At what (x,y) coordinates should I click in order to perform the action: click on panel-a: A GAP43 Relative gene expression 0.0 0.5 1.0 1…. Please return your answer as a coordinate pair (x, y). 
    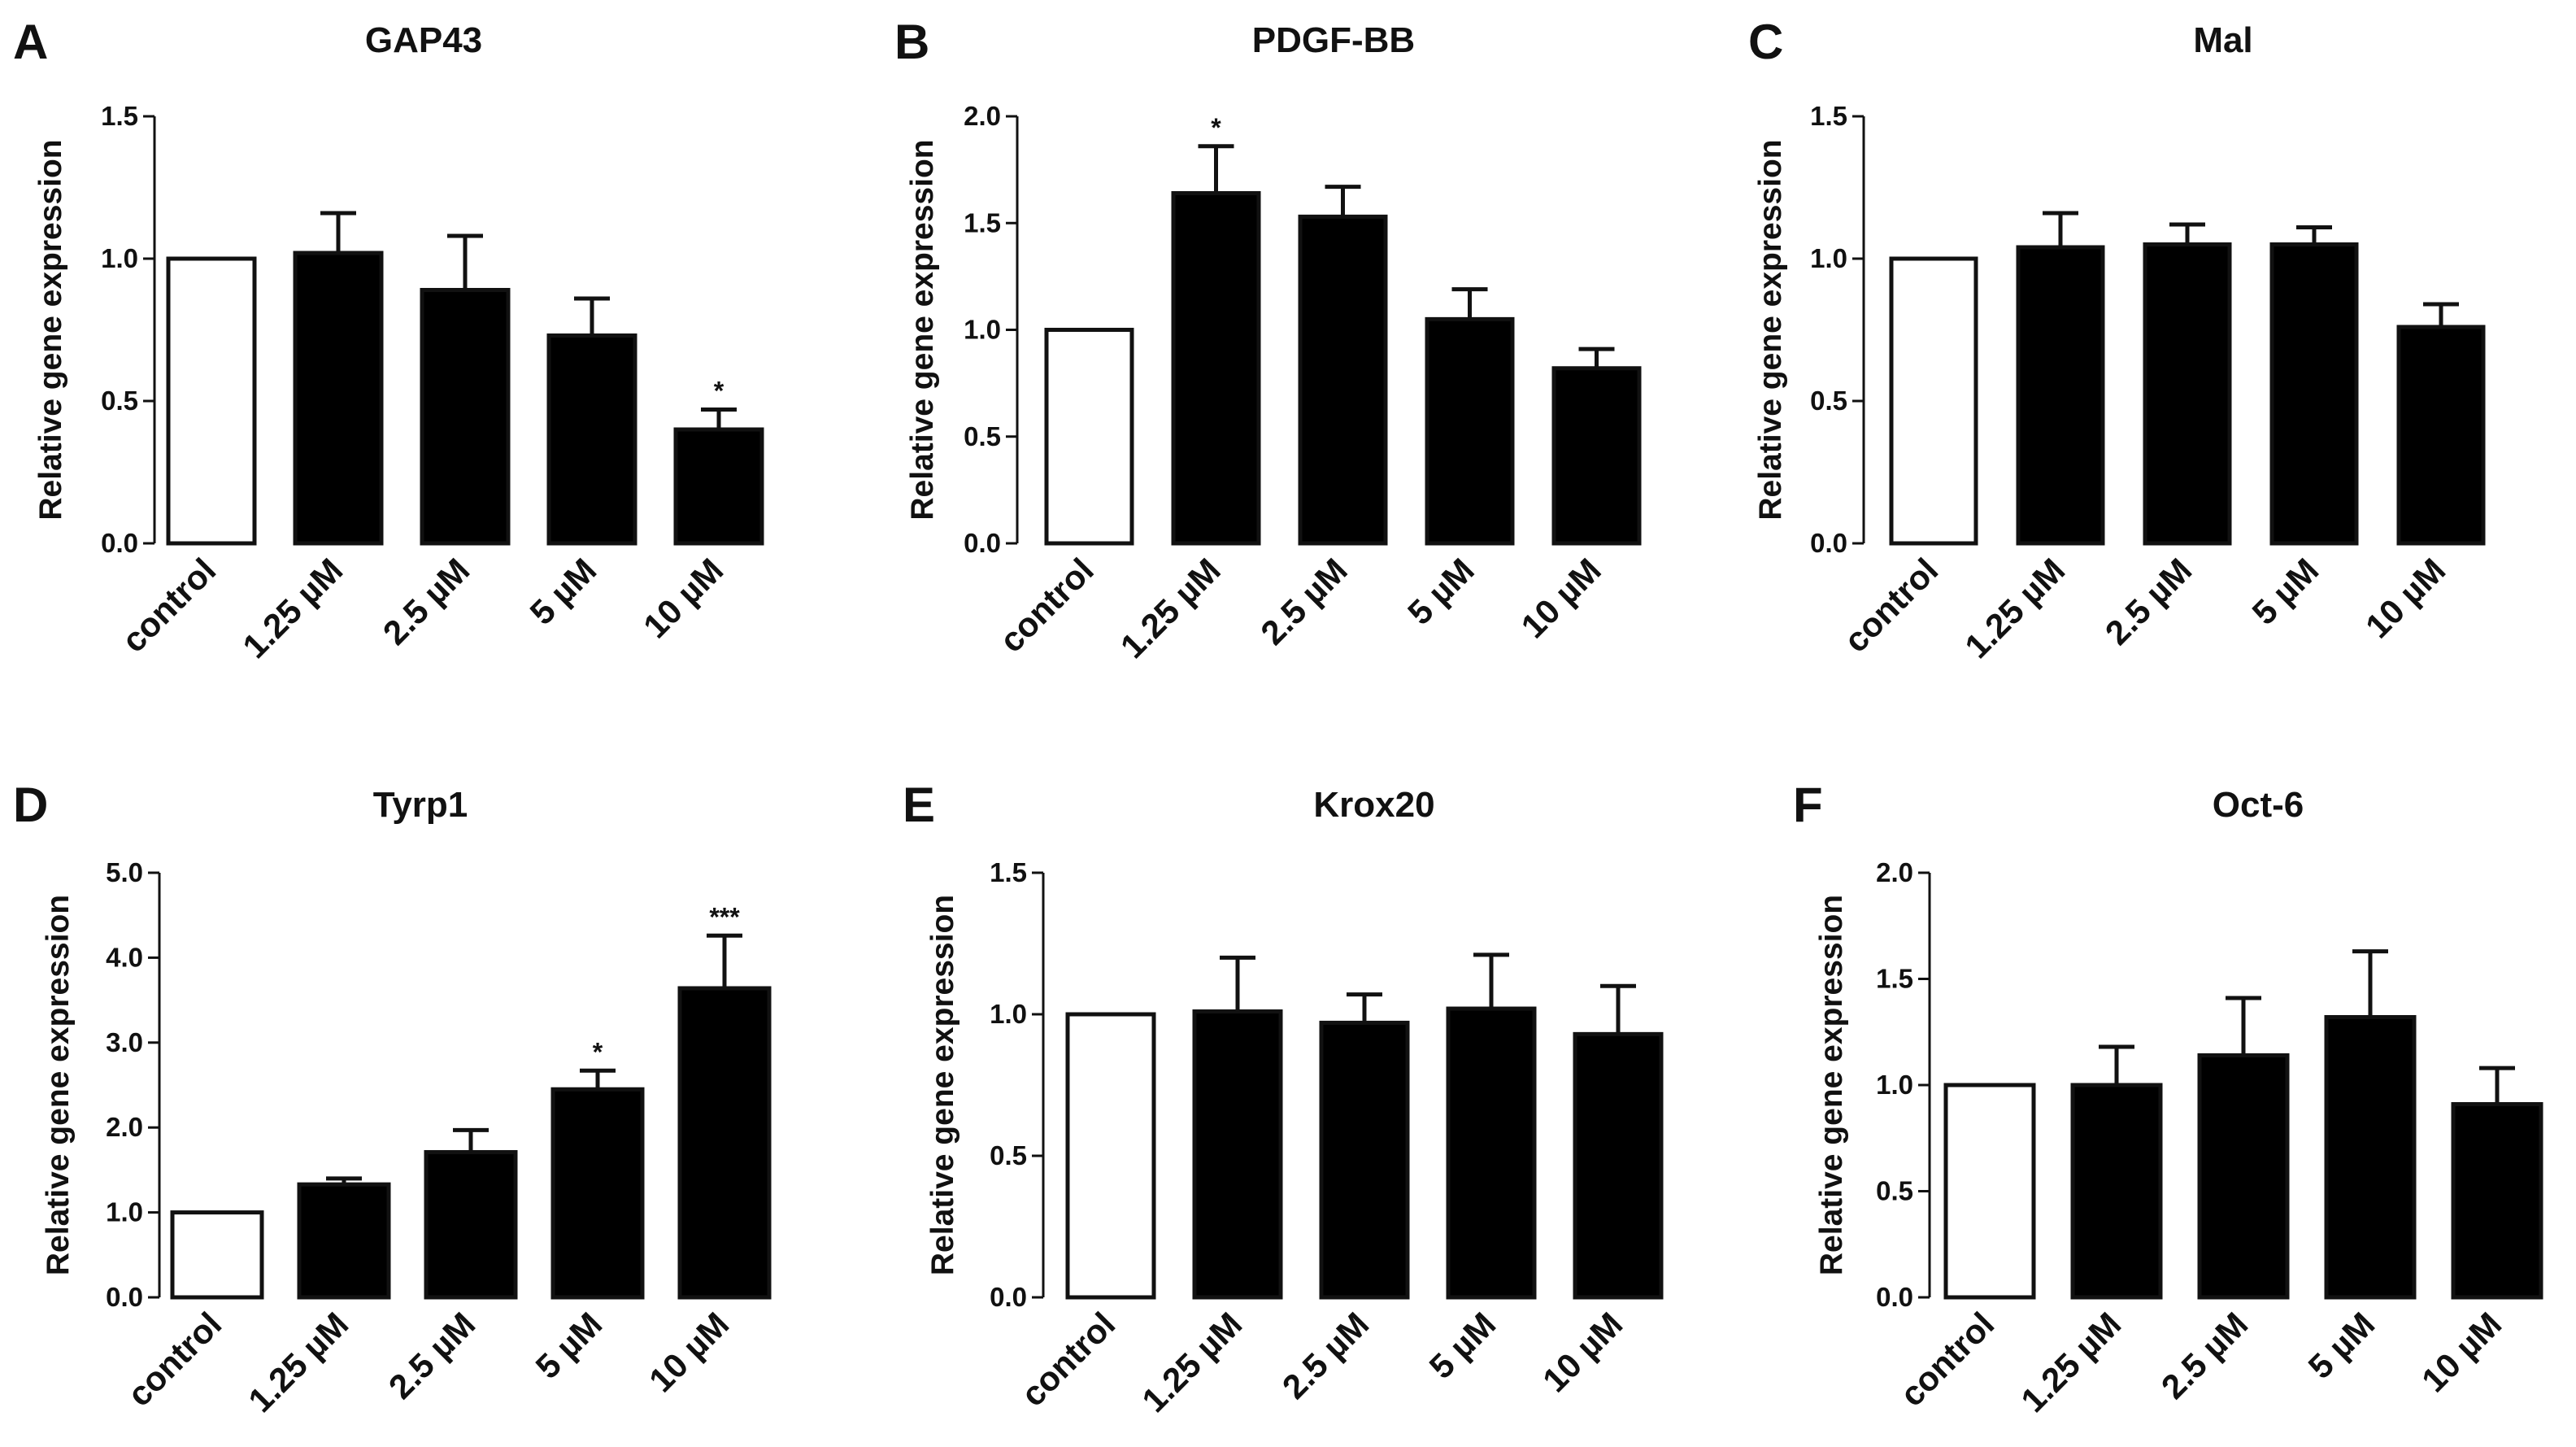
    Looking at the image, I should click on (388, 340).